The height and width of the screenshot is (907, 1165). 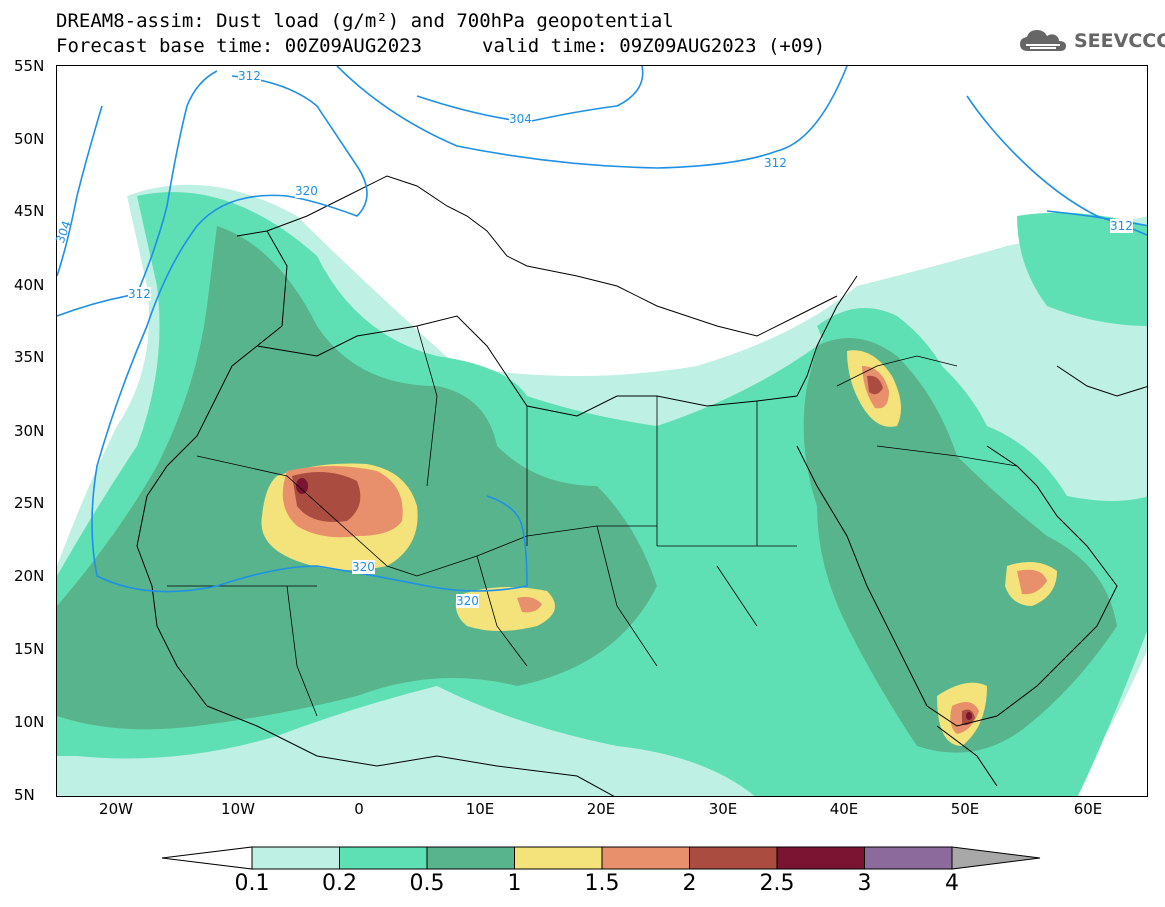 What do you see at coordinates (1119, 41) in the screenshot?
I see `logo-text: SEEVCCC` at bounding box center [1119, 41].